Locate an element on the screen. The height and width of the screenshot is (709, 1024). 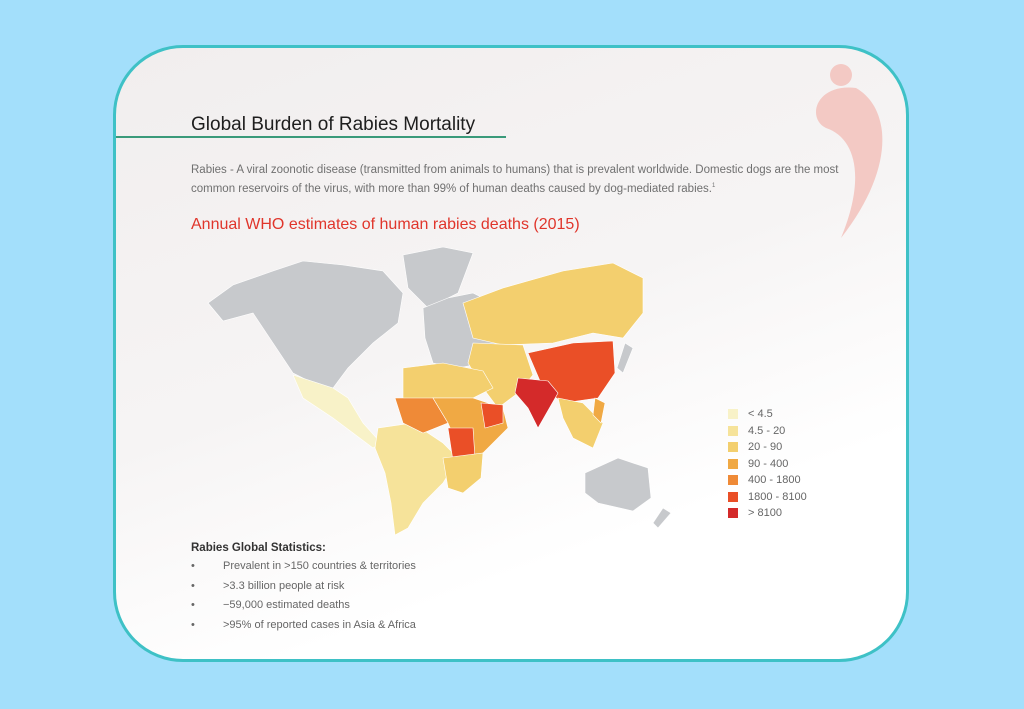
legend-item: 90 - 400 is located at coordinates (767, 464).